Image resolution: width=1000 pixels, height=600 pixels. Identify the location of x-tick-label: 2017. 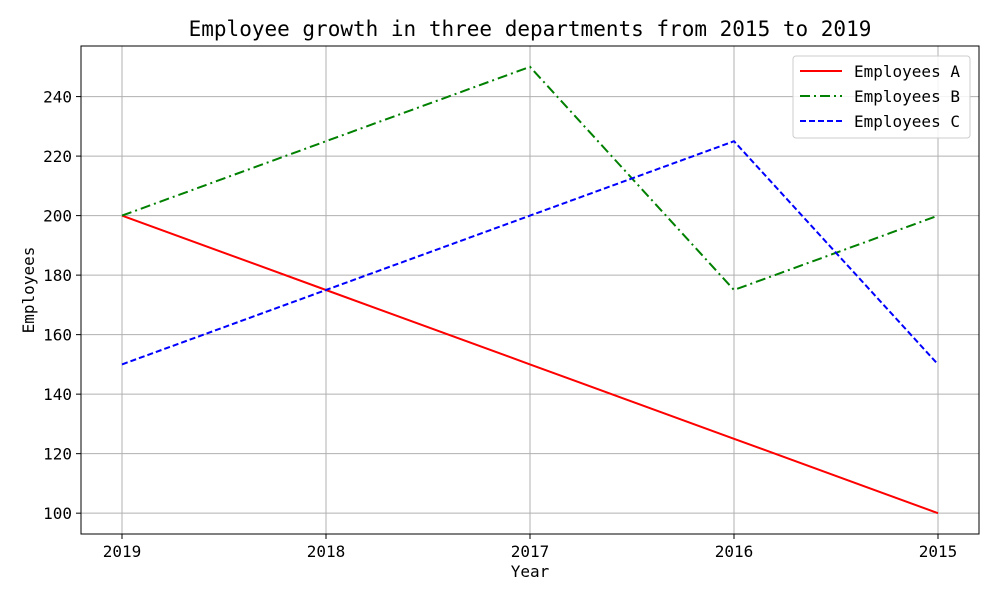
(530, 551).